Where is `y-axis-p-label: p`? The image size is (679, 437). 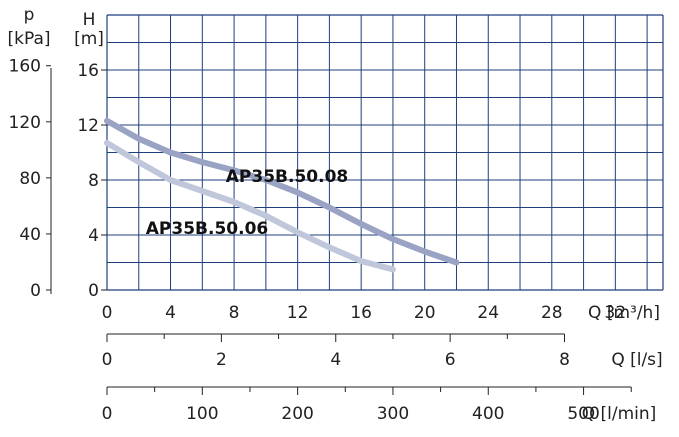
y-axis-p-label: p is located at coordinates (29, 15).